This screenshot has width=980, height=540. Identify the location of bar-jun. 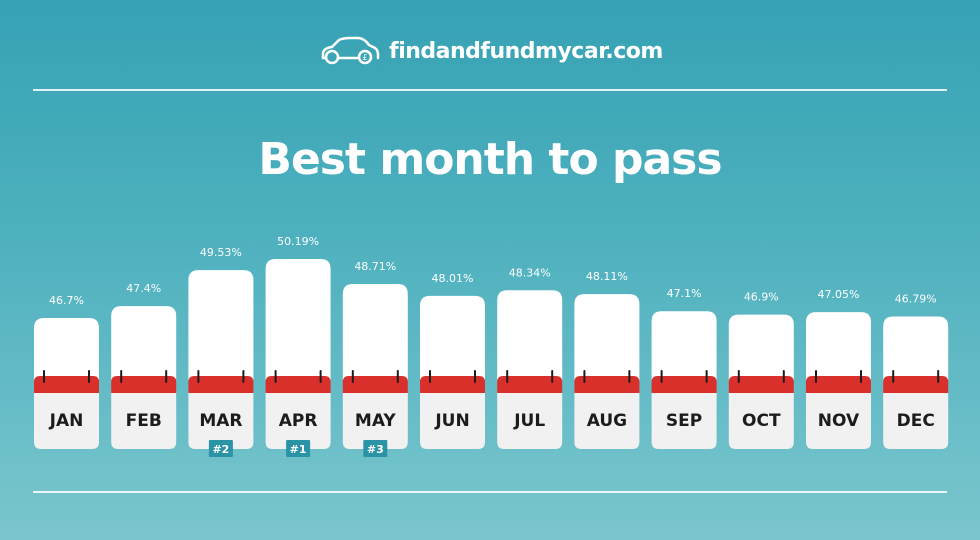
(452, 337).